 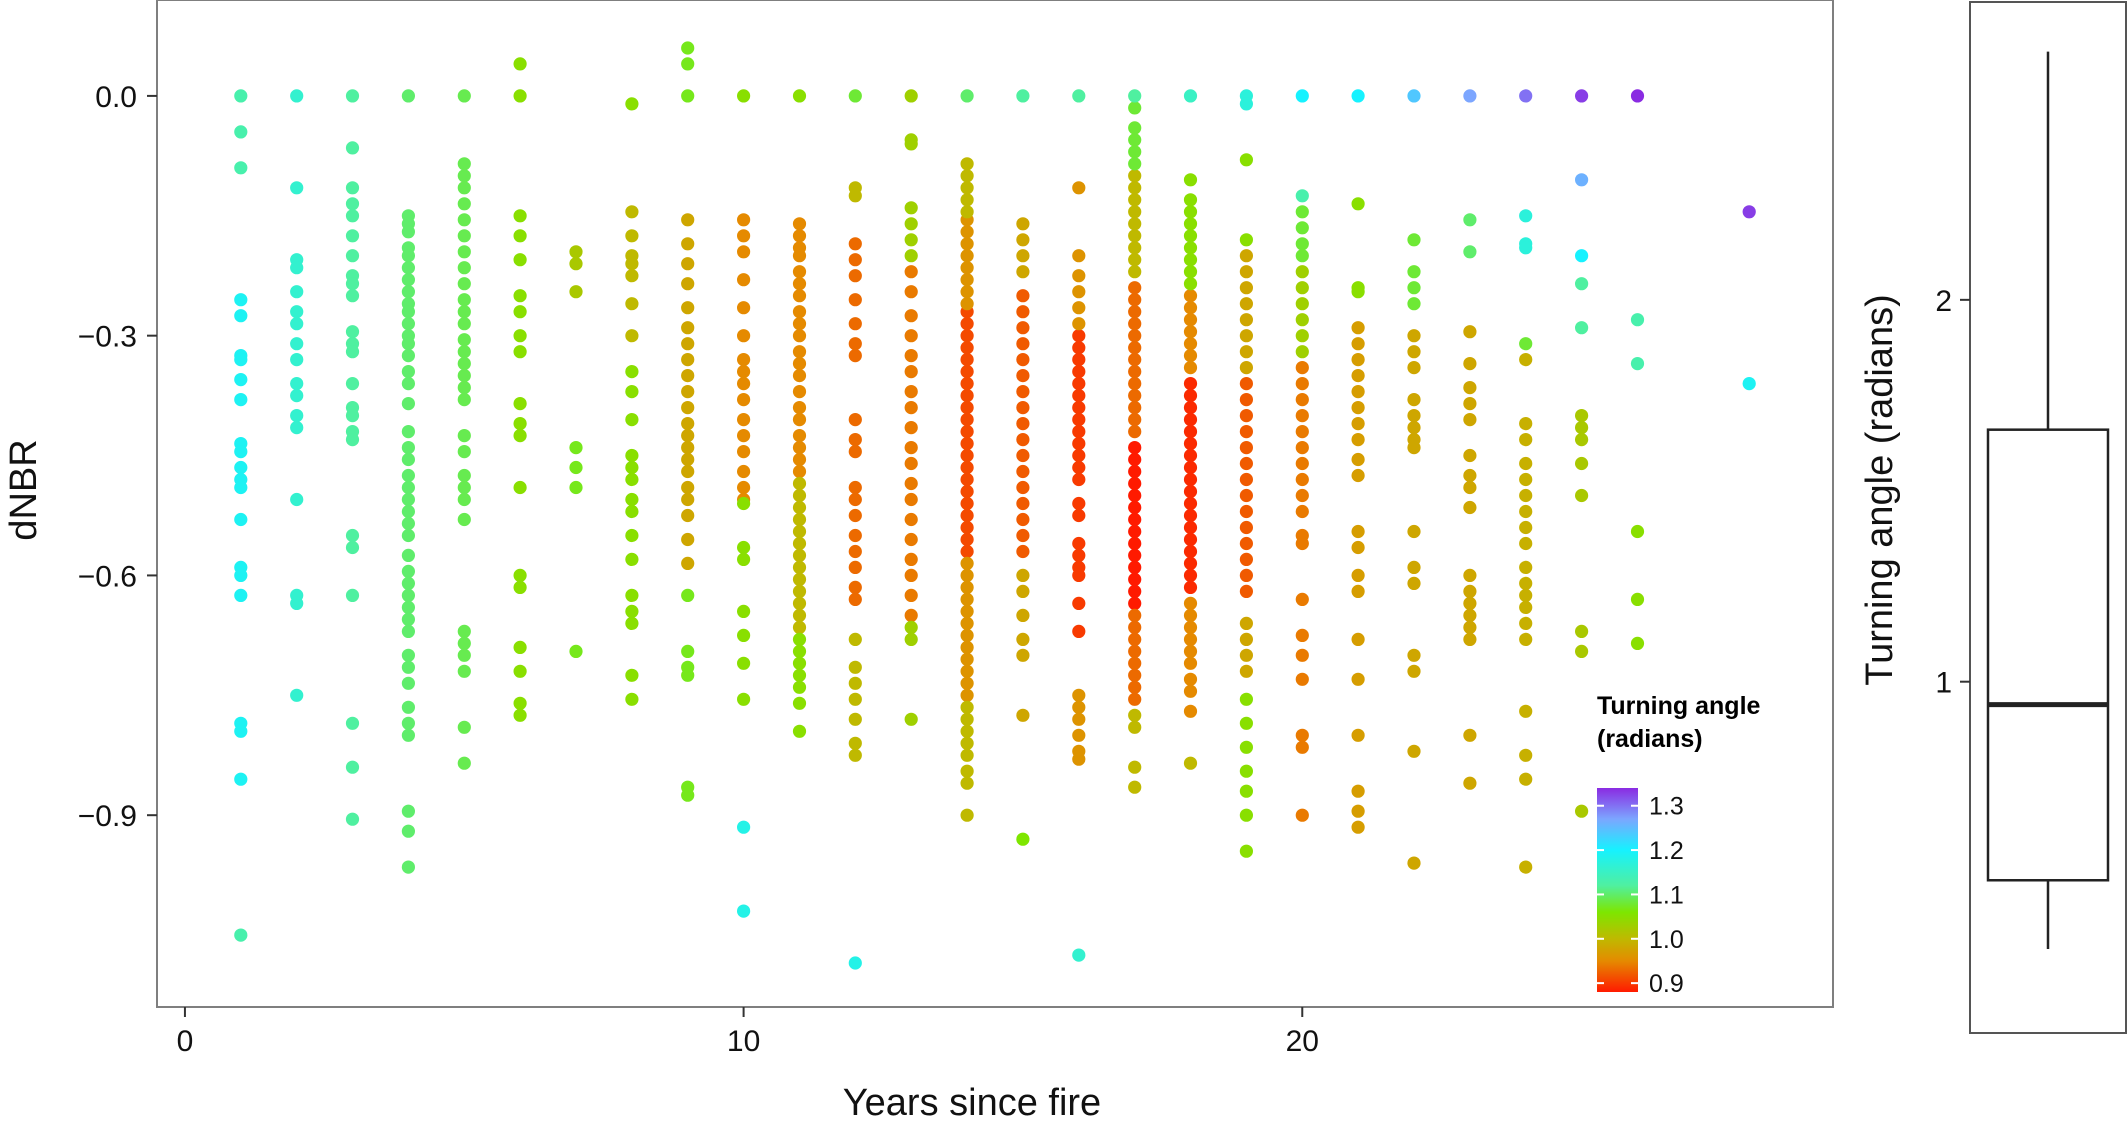 I want to click on box-panel: 12 Turning angle (radians), so click(x=1993, y=517).